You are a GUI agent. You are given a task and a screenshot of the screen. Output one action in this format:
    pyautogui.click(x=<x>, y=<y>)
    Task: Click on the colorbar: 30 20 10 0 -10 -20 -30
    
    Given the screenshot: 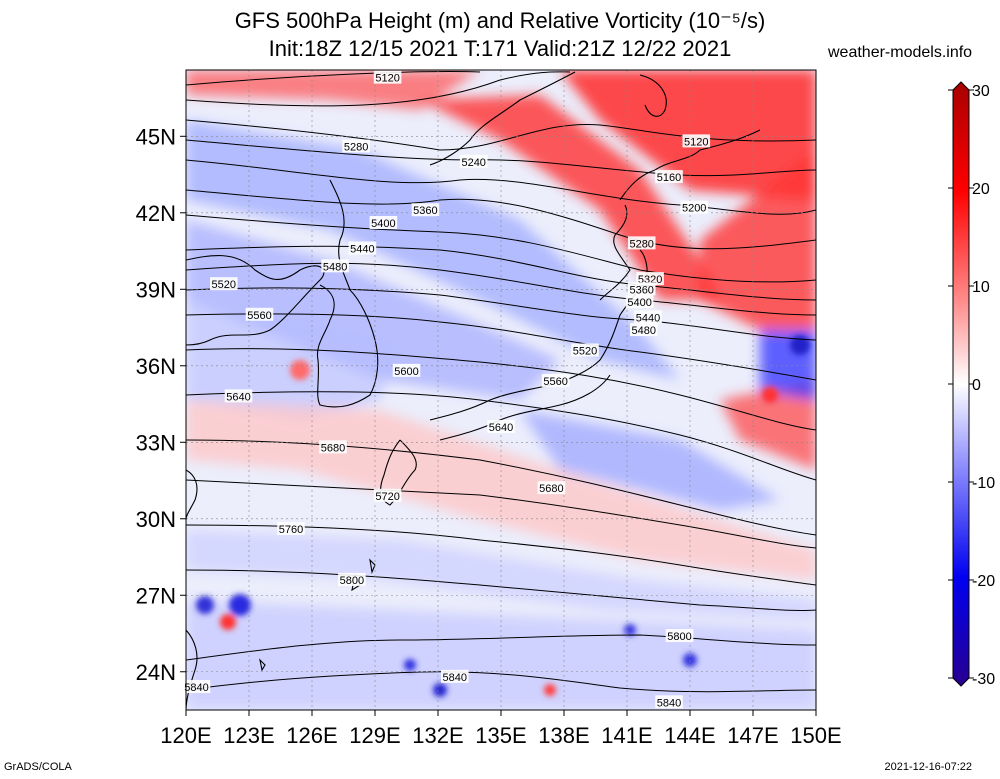 What is the action you would take?
    pyautogui.click(x=971, y=384)
    